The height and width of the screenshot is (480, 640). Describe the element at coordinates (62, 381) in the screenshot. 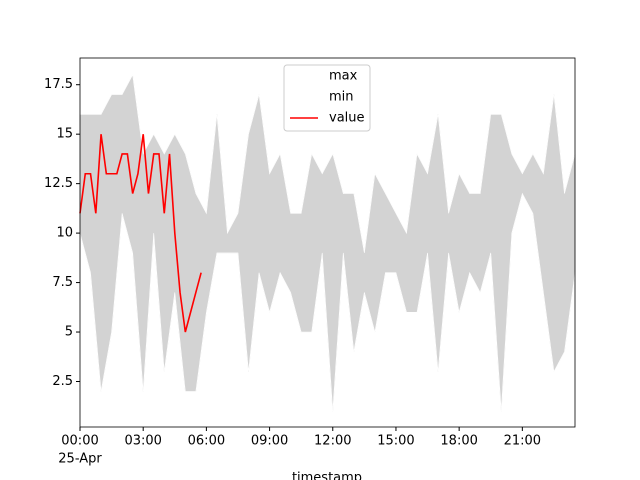

I see `y-tick-label: 2.5` at that location.